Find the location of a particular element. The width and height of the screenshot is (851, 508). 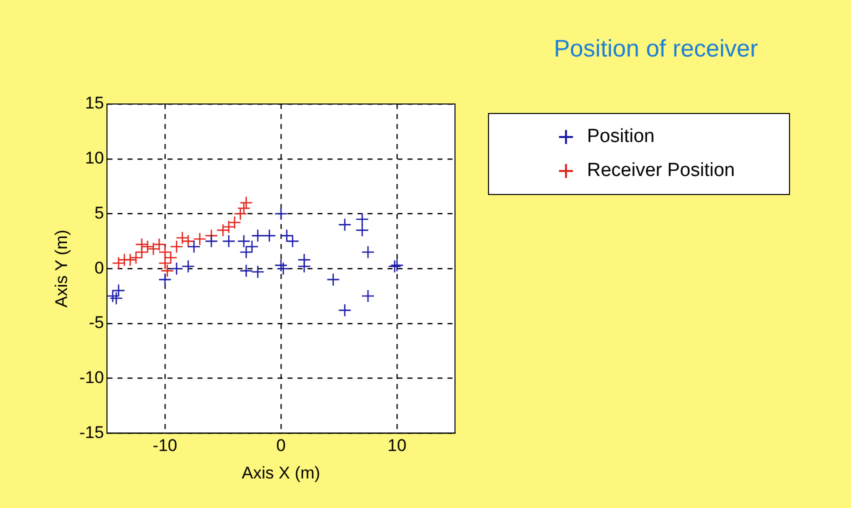

y-tick-label: -5 is located at coordinates (96, 322).